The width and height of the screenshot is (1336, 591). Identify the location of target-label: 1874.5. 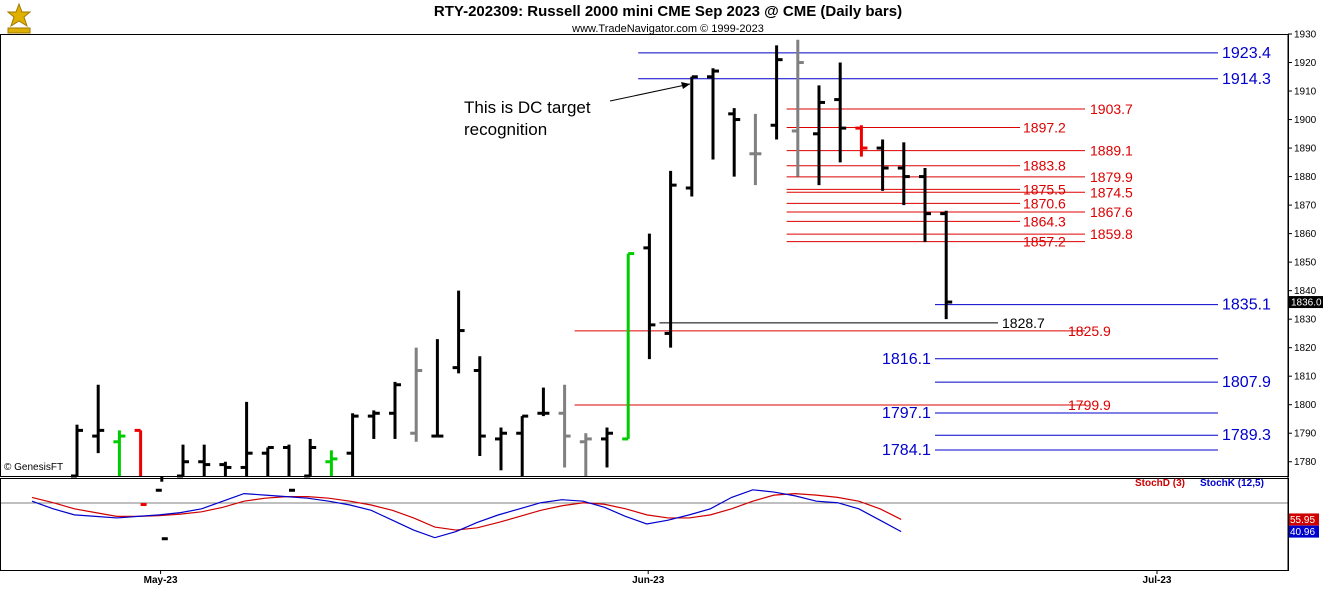
(1111, 192).